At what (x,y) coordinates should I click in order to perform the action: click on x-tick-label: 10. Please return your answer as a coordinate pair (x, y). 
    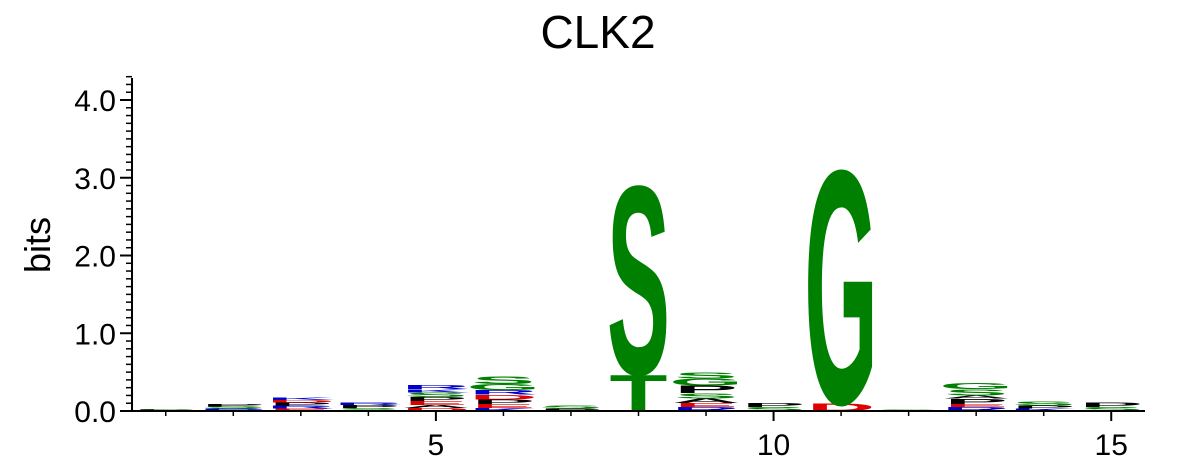
    Looking at the image, I should click on (773, 445).